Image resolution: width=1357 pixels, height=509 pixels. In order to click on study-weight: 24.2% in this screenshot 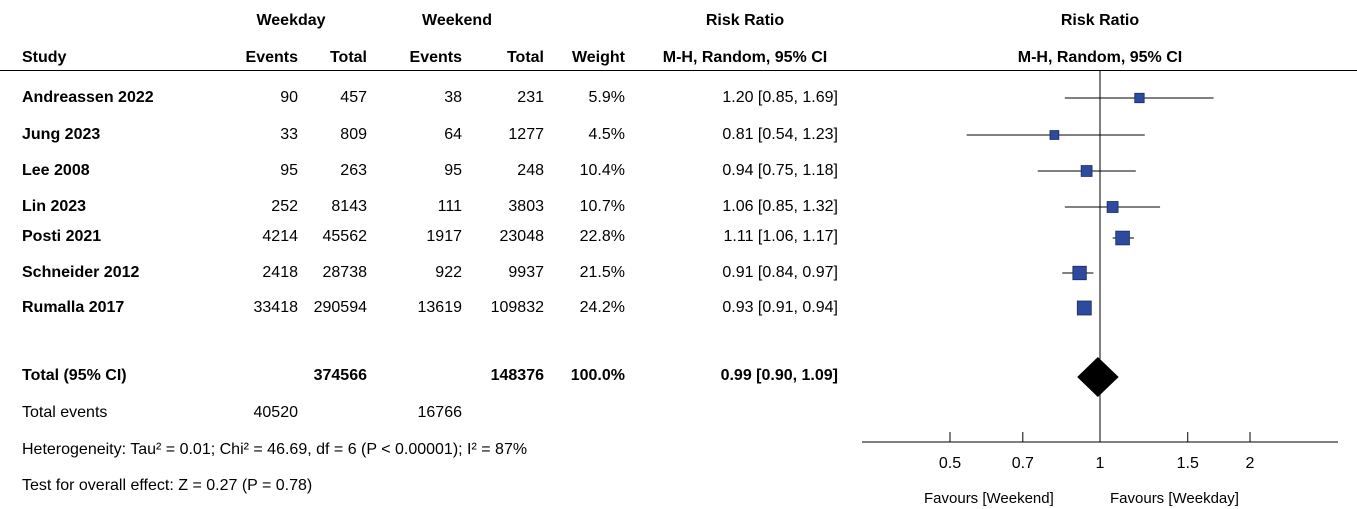, I will do `click(602, 307)`.